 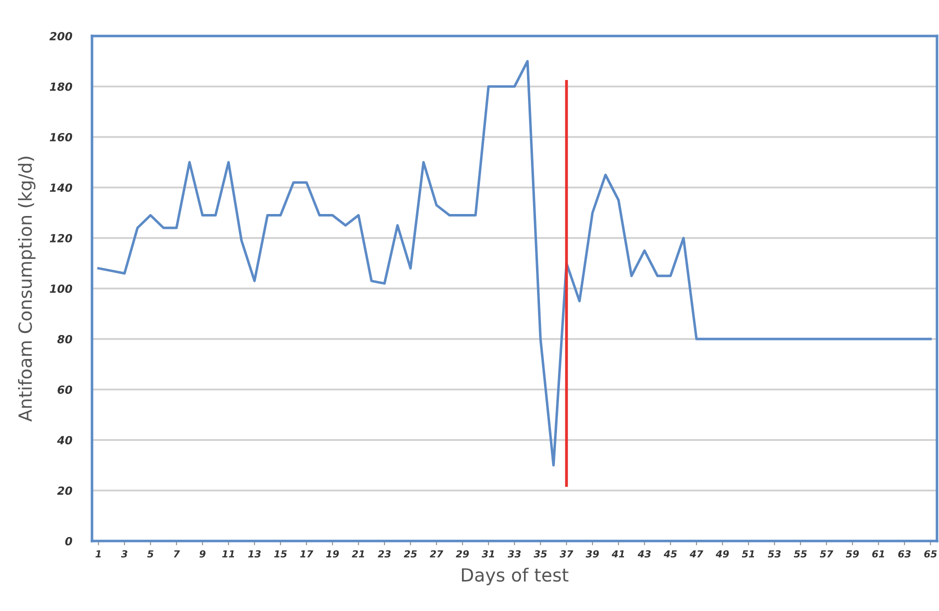 I want to click on x-tick-label: 55, so click(x=800, y=554).